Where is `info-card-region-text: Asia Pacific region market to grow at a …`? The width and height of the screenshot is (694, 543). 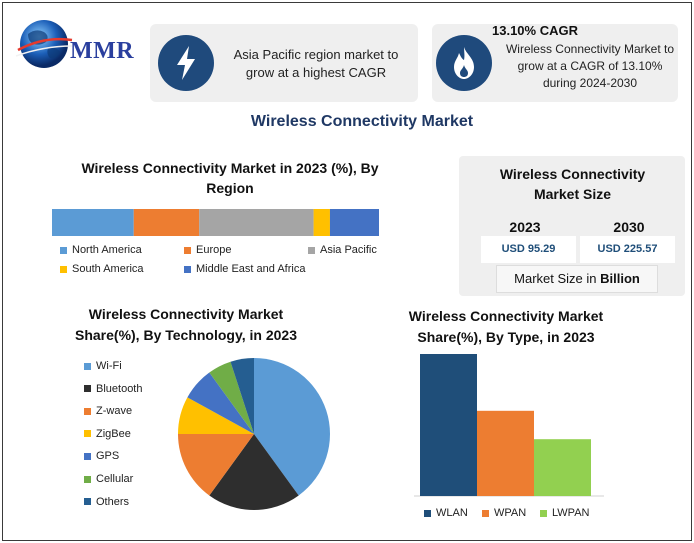
info-card-region-text: Asia Pacific region market to grow at a … is located at coordinates (316, 63).